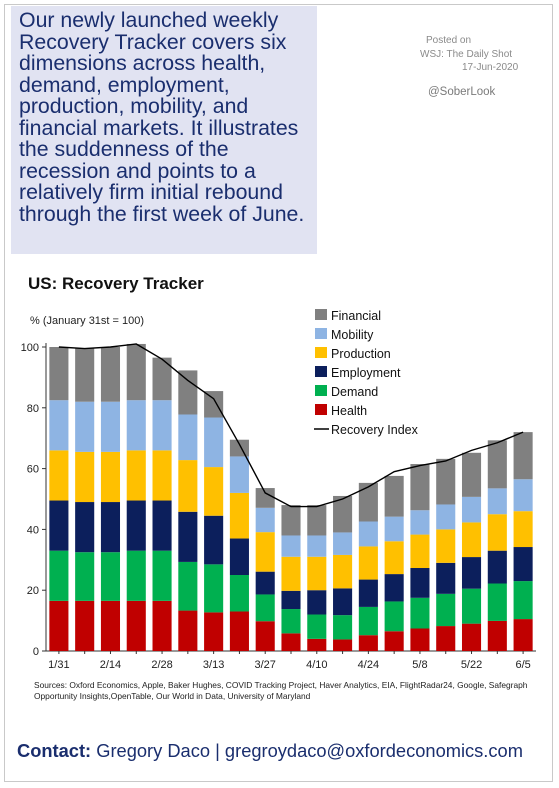 The image size is (559, 788). What do you see at coordinates (33, 409) in the screenshot?
I see `y-tick-label: 80` at bounding box center [33, 409].